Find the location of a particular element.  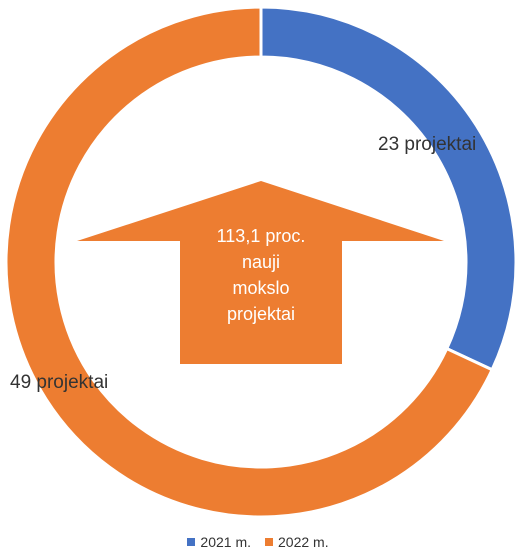

data-label-2021: 23 projektai is located at coordinates (427, 144).